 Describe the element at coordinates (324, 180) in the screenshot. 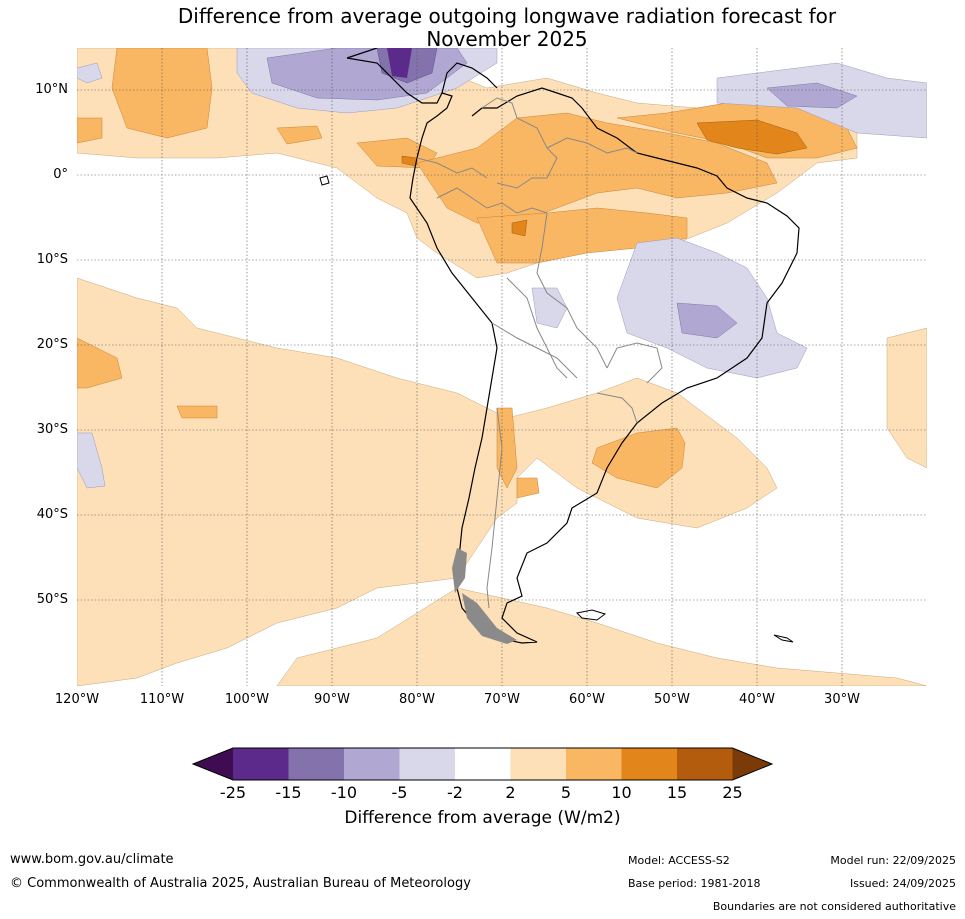

I see `galapagos-islands` at that location.